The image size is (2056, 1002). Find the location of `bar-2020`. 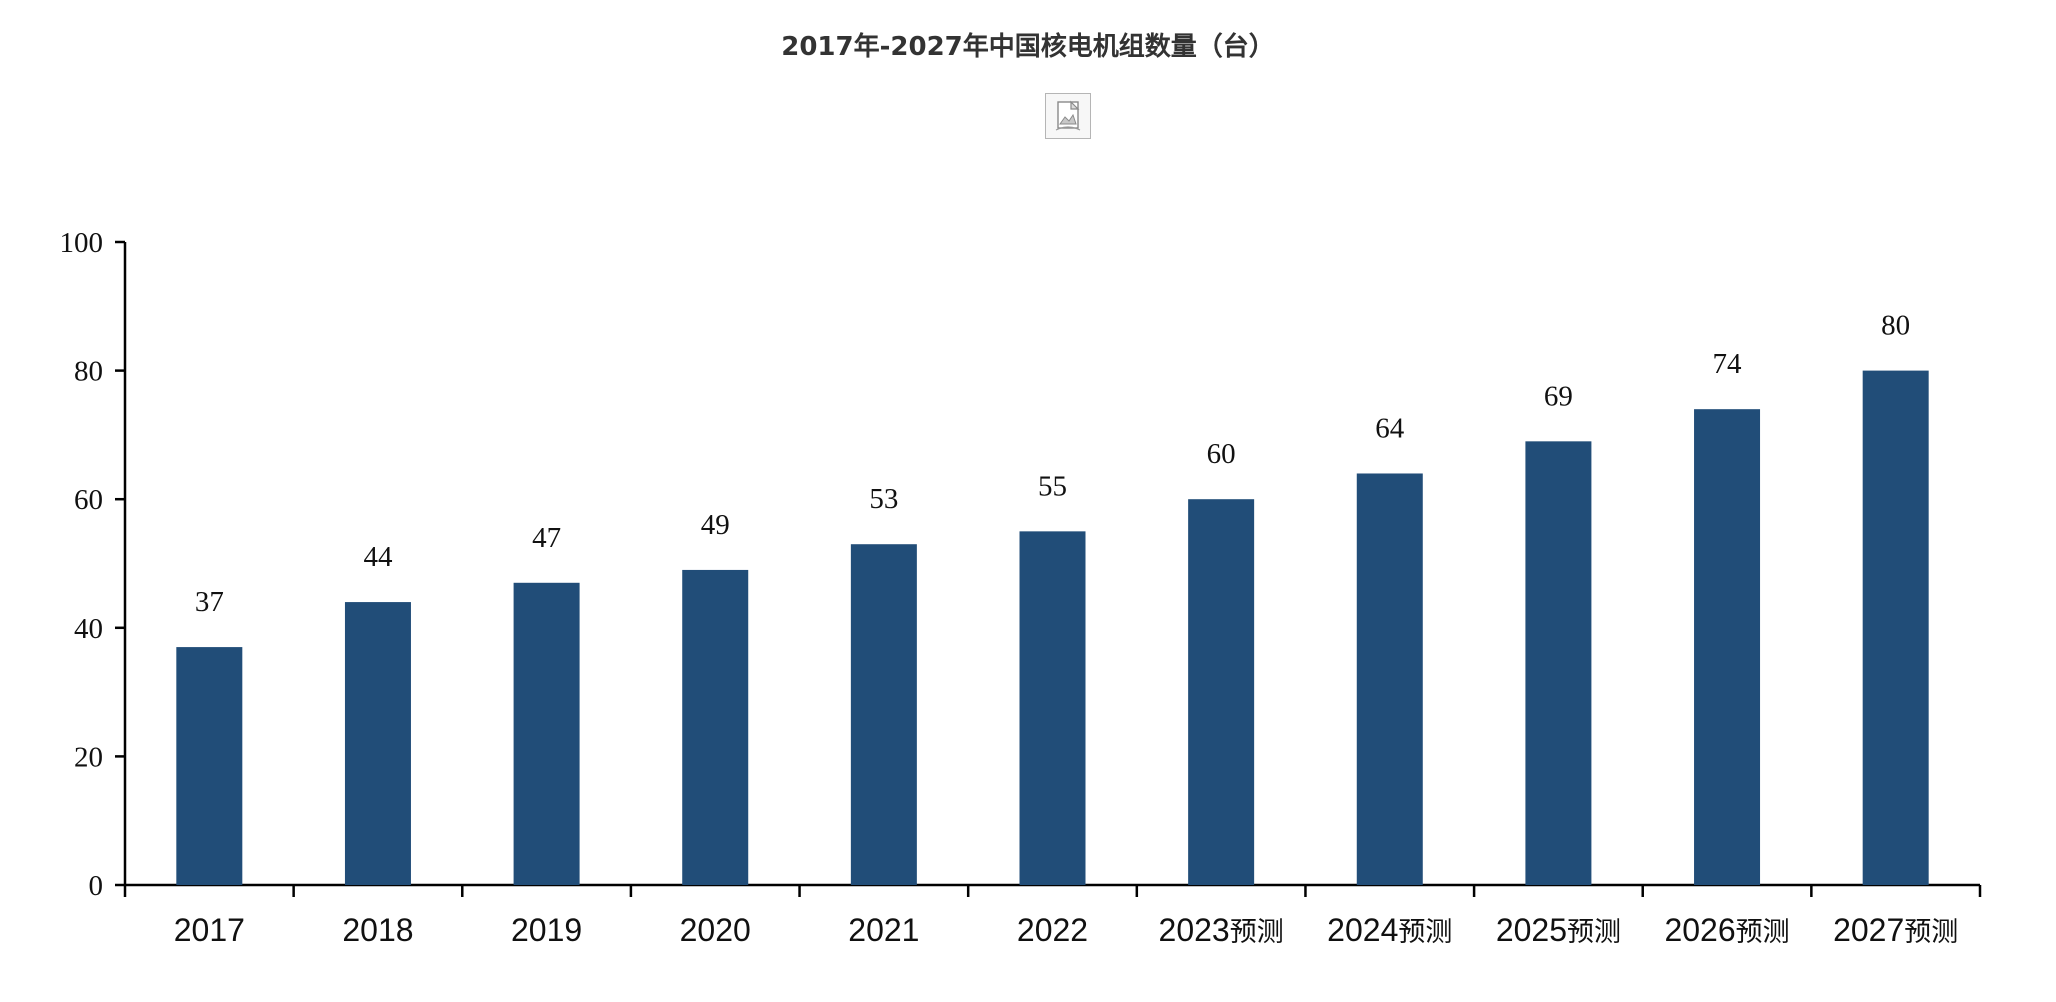

bar-2020 is located at coordinates (715, 727).